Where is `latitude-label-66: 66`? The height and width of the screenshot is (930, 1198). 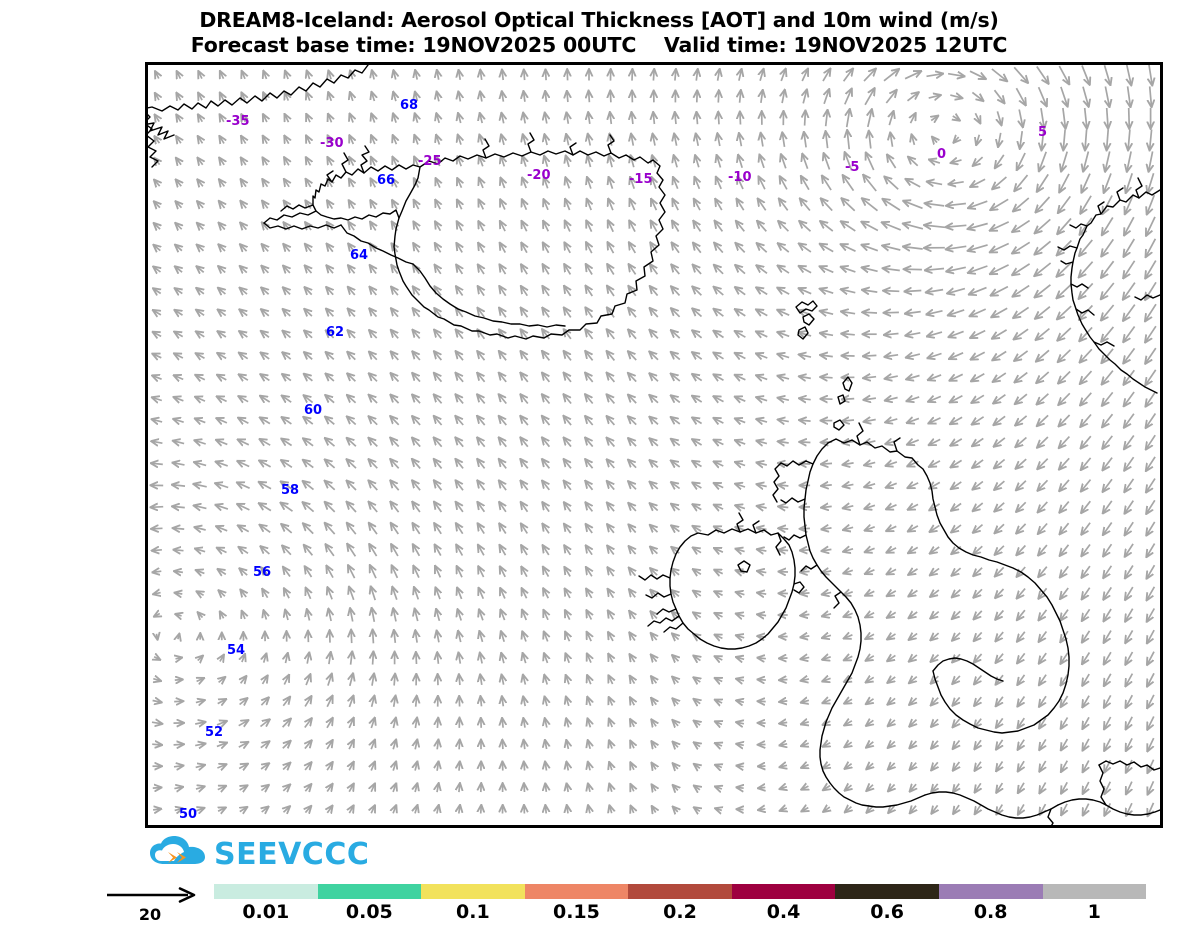
latitude-label-66: 66 is located at coordinates (386, 180).